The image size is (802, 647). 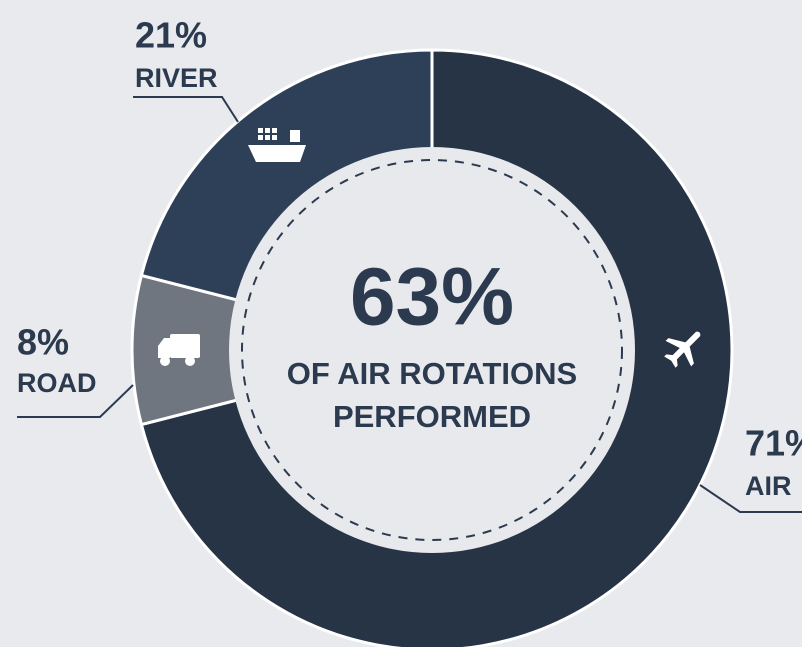 I want to click on plane-icon, so click(x=682, y=349).